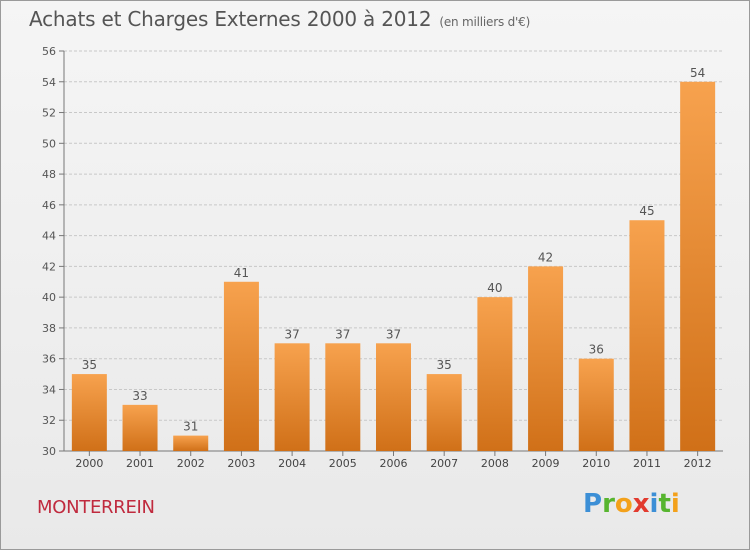 Image resolution: width=750 pixels, height=550 pixels. Describe the element at coordinates (241, 366) in the screenshot. I see `bar-2003` at that location.